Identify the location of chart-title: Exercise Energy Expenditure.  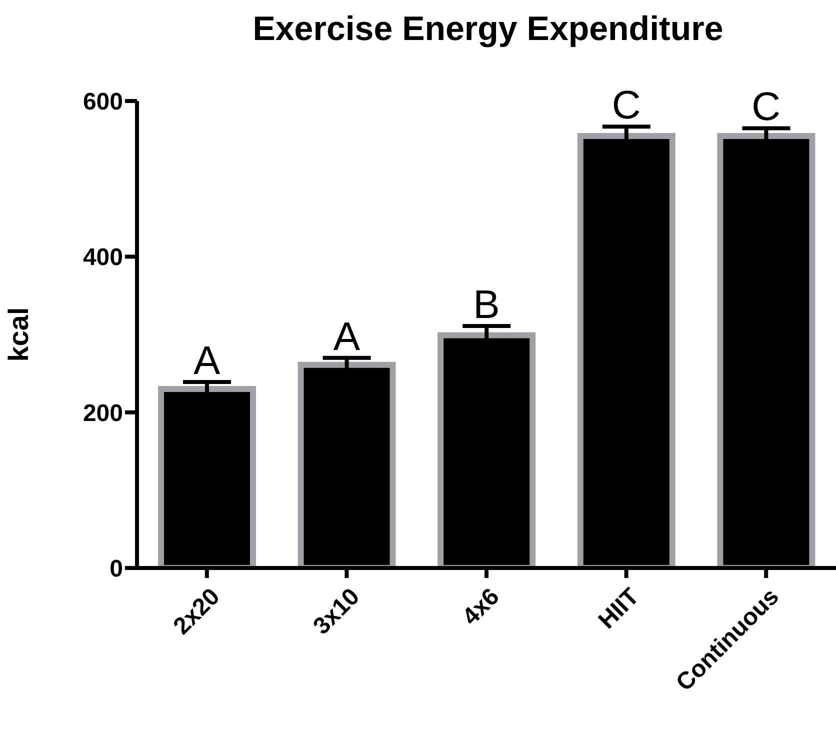
(488, 29).